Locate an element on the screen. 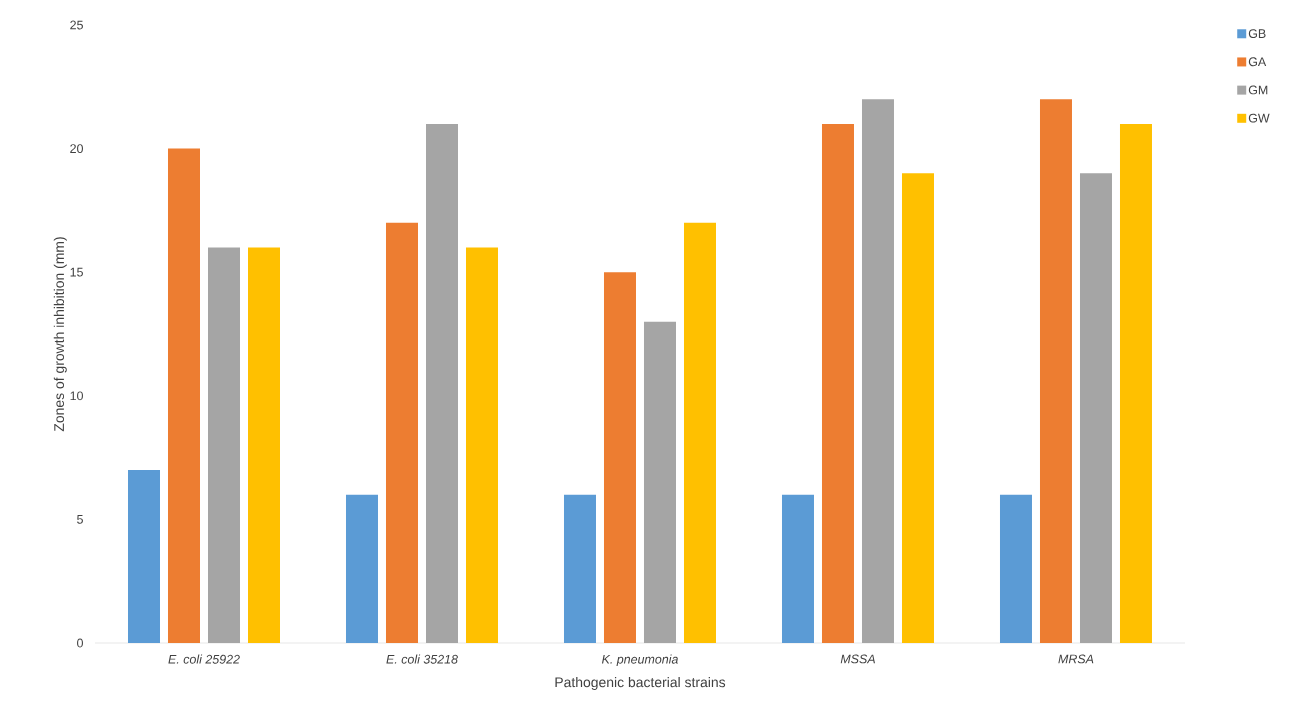 The image size is (1295, 723). y-tick-label: 5 is located at coordinates (80, 519).